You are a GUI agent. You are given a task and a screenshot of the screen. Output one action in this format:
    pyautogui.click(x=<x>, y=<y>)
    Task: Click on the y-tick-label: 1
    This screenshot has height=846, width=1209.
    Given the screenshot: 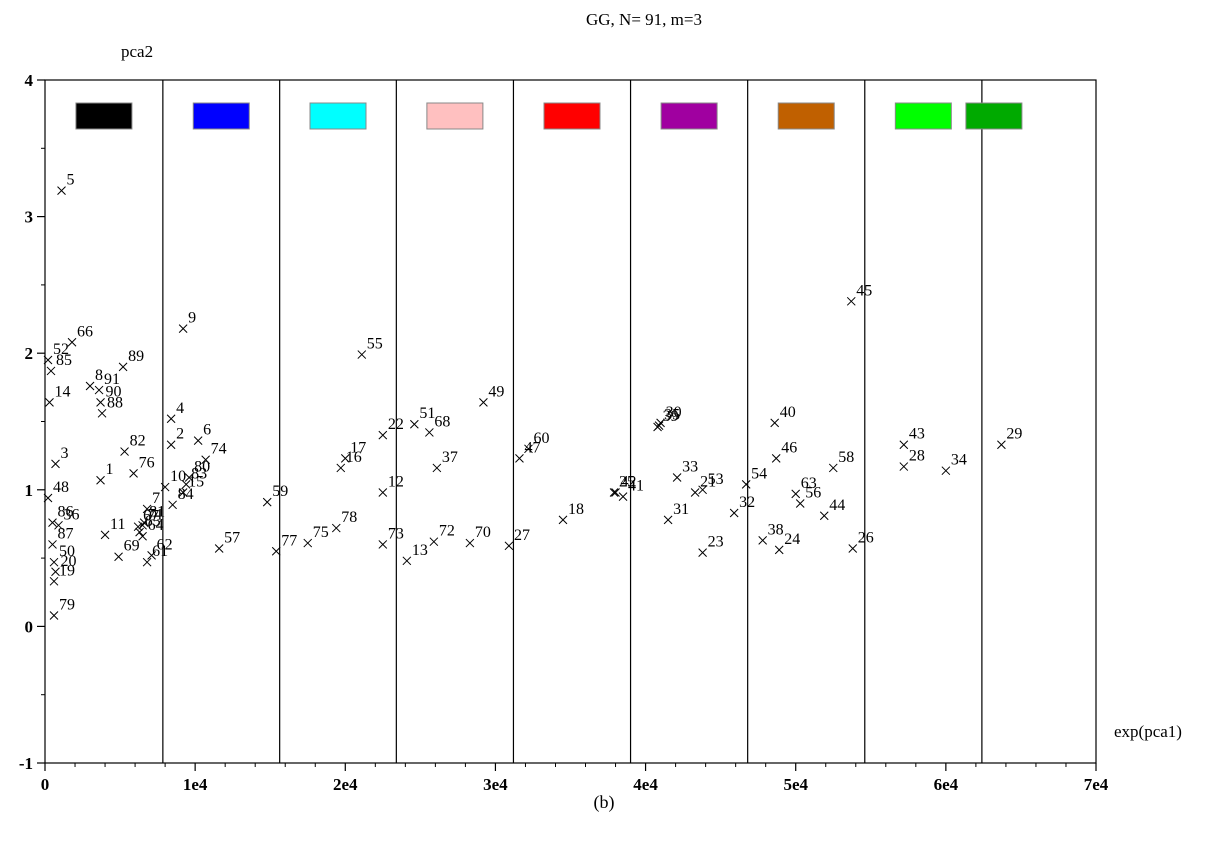 What is the action you would take?
    pyautogui.click(x=29, y=490)
    